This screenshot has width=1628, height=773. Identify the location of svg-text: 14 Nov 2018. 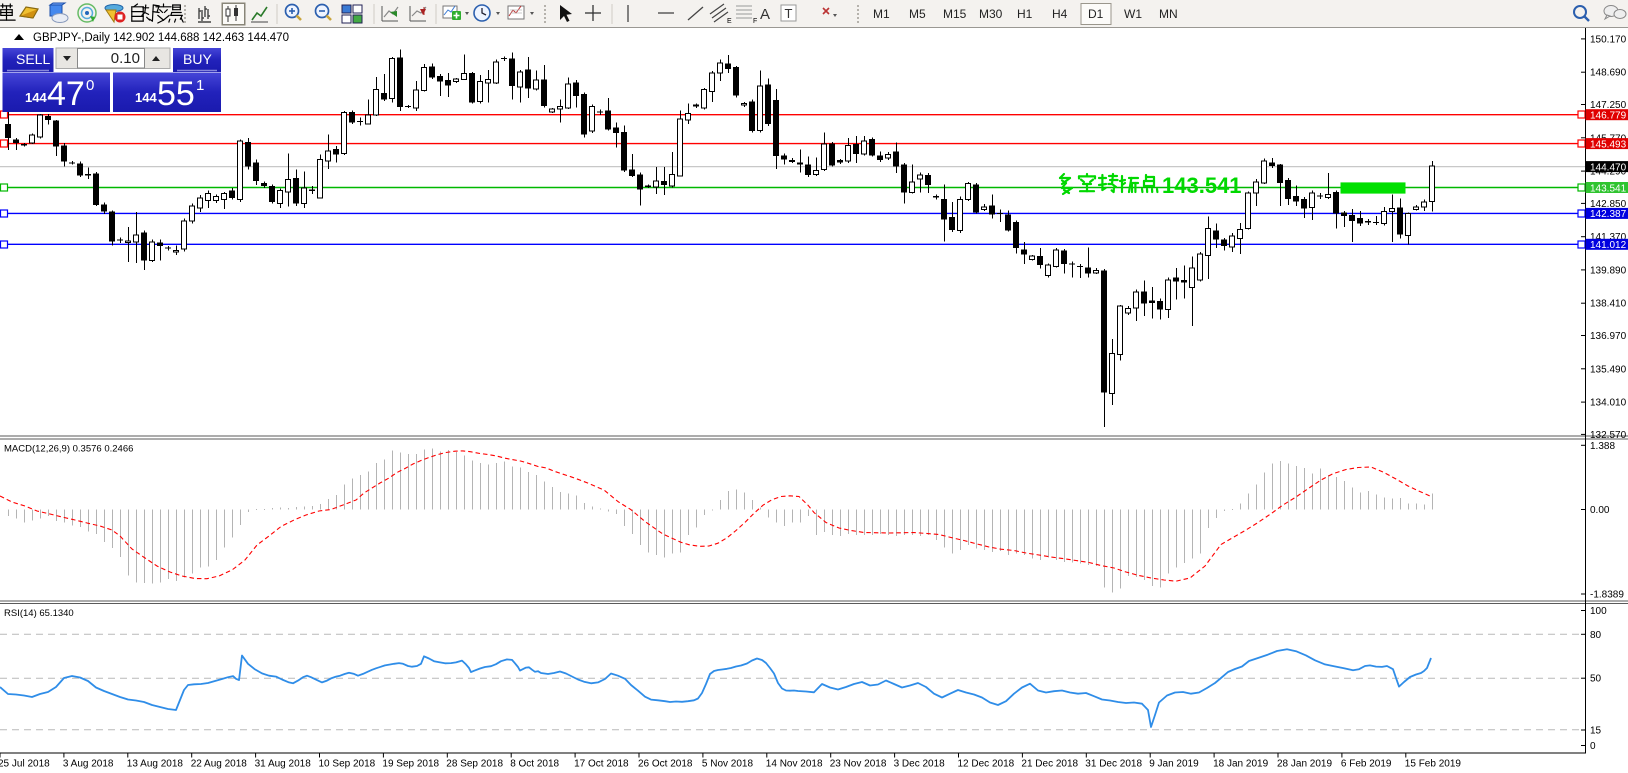
(794, 764).